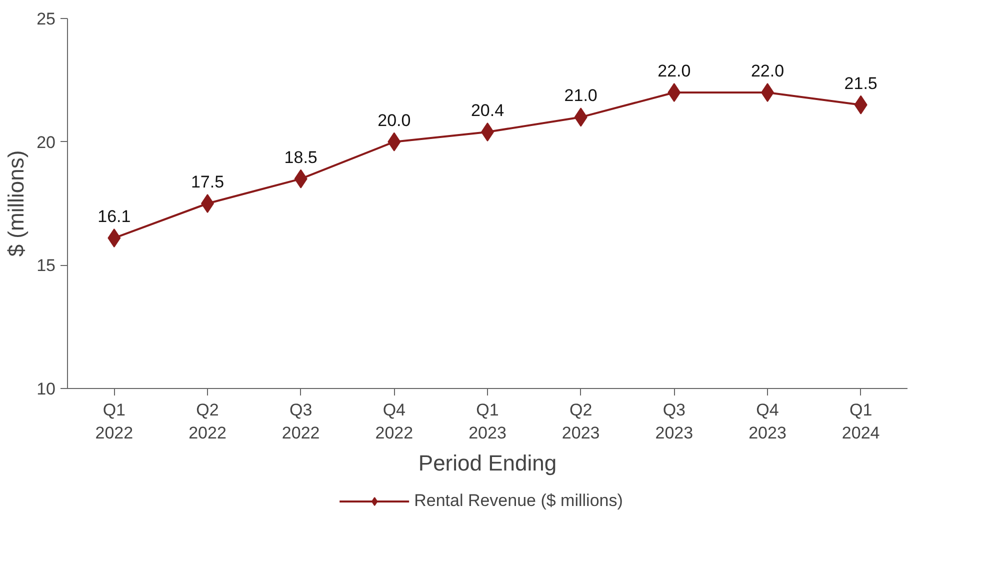 The height and width of the screenshot is (582, 982). What do you see at coordinates (46, 142) in the screenshot?
I see `y-tick-label: 20` at bounding box center [46, 142].